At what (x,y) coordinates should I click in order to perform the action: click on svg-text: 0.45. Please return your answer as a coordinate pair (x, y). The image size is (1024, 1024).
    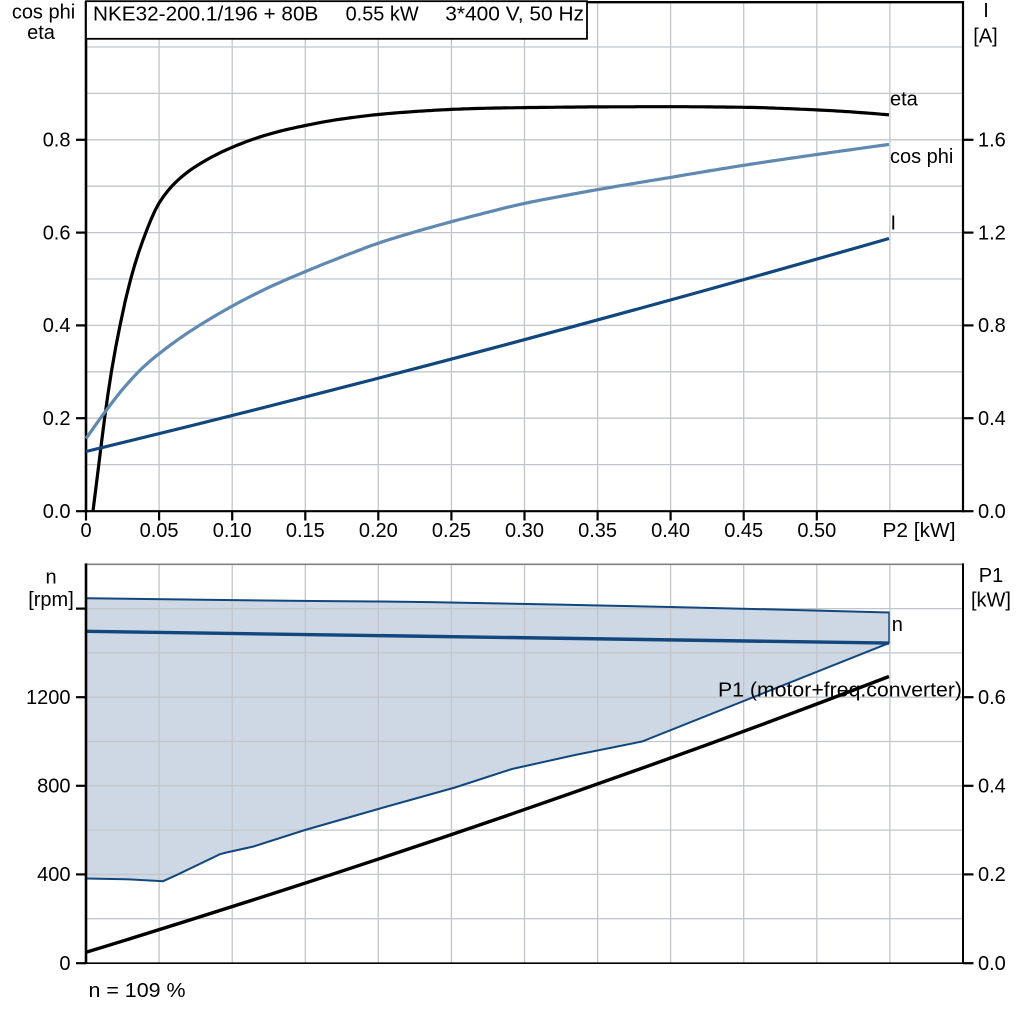
    Looking at the image, I should click on (743, 531).